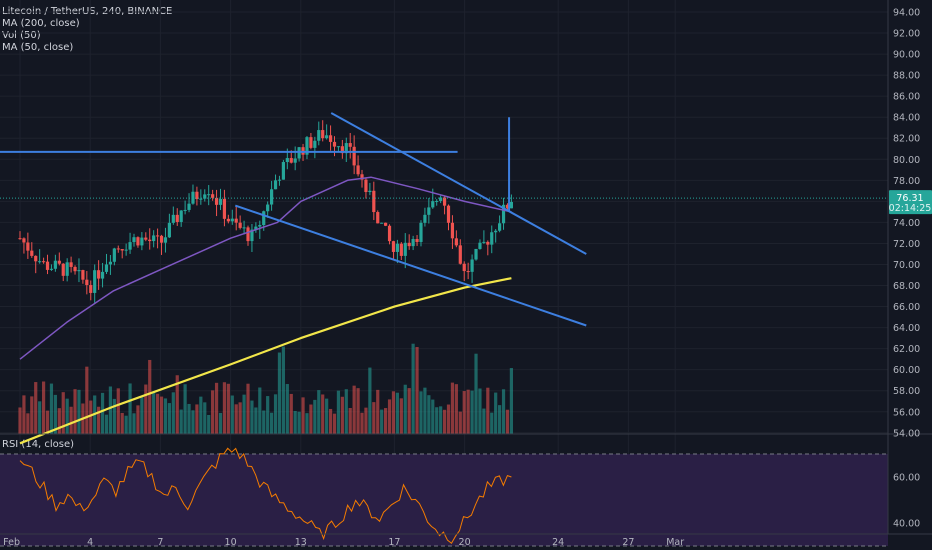 Image resolution: width=932 pixels, height=550 pixels. Describe the element at coordinates (90, 542) in the screenshot. I see `time-tick-label: 4` at that location.